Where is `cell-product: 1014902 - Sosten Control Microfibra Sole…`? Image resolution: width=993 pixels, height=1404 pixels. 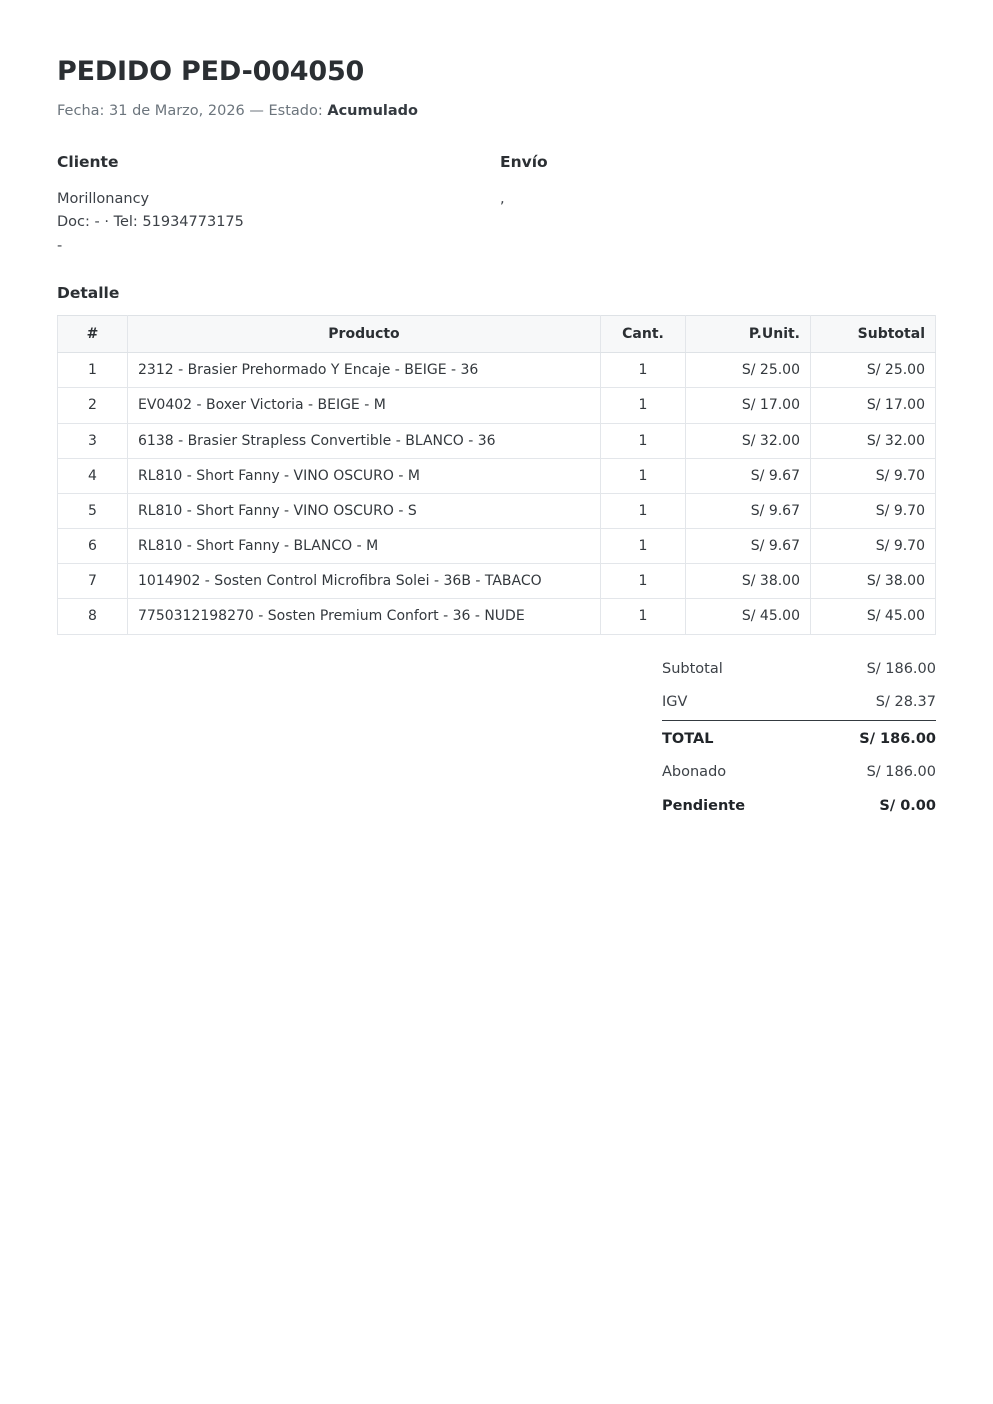 cell-product: 1014902 - Sosten Control Microfibra Sole… is located at coordinates (364, 581).